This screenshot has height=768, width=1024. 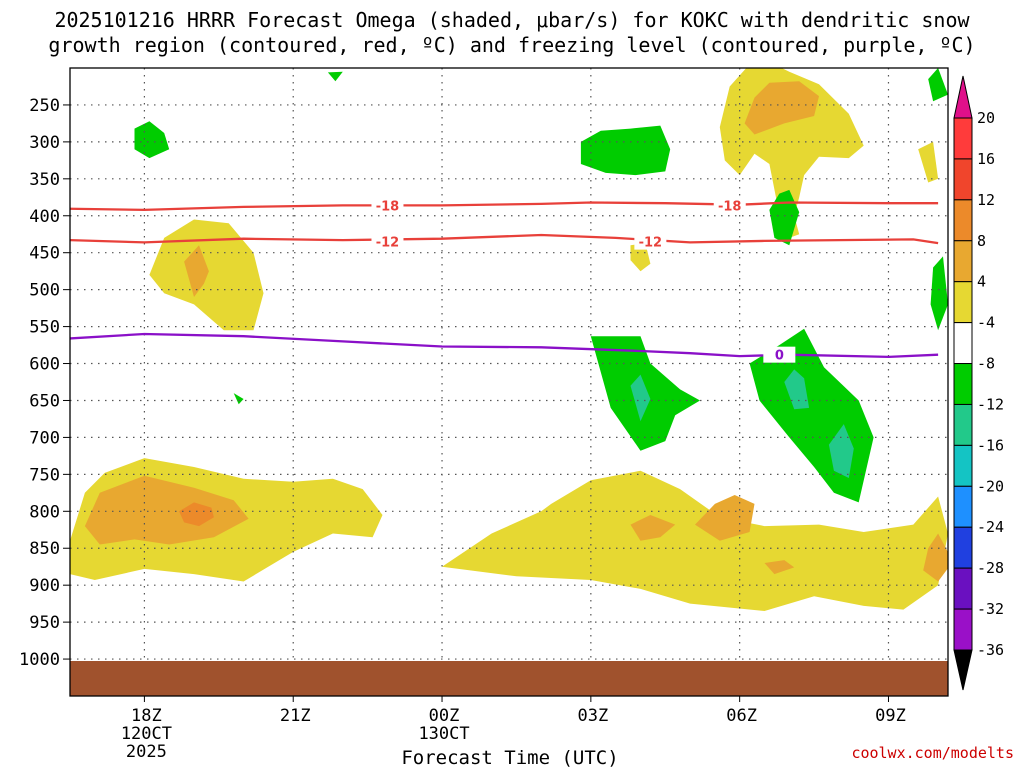 I want to click on surface-band, so click(x=509, y=678).